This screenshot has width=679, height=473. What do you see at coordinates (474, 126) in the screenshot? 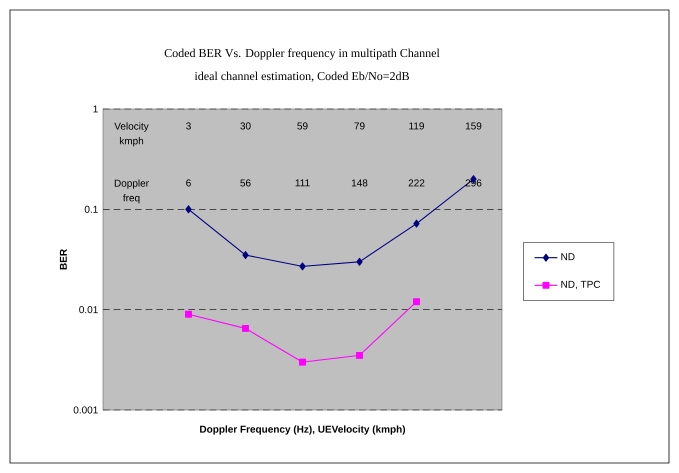
I see `annotation: 159` at bounding box center [474, 126].